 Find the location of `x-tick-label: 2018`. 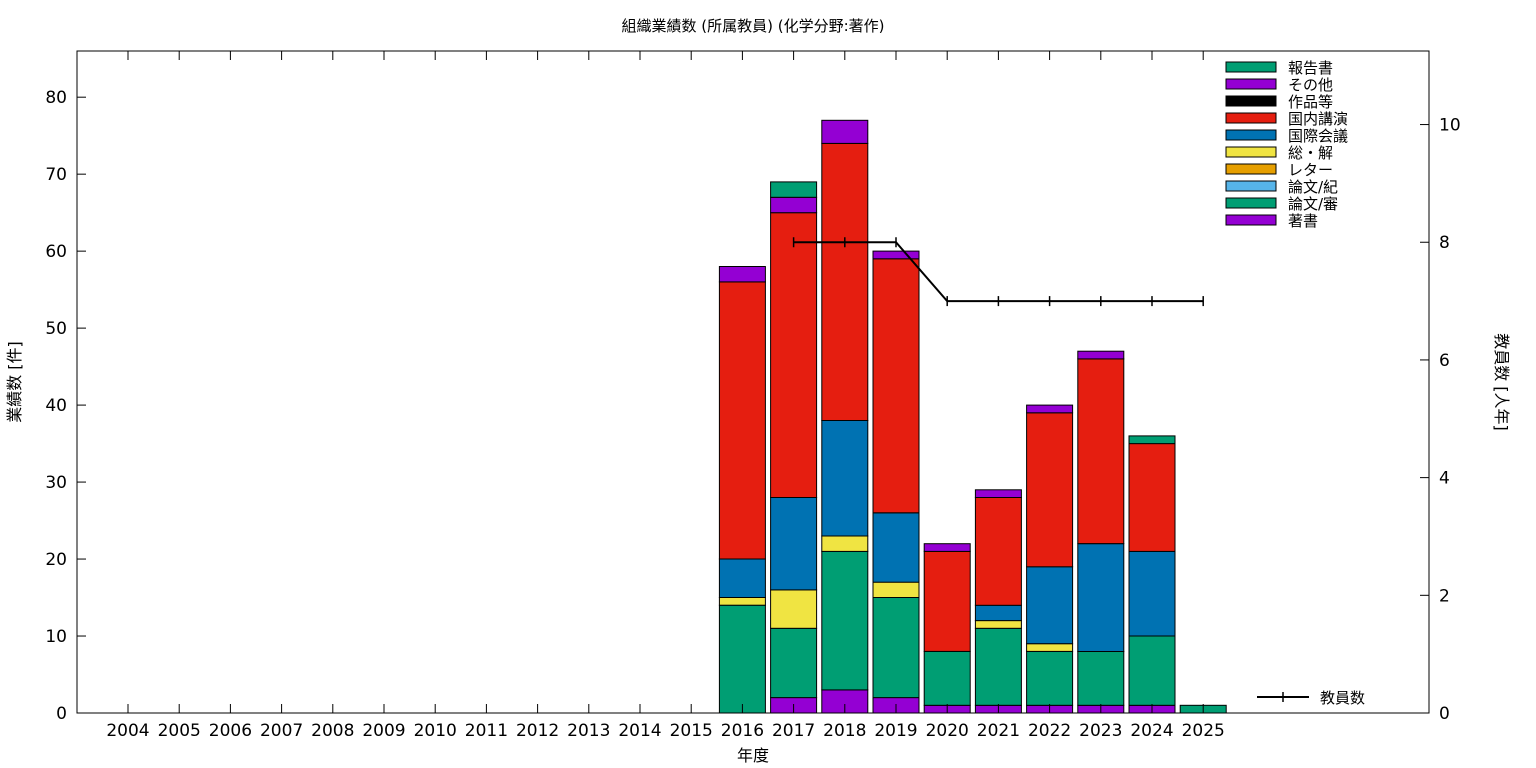

x-tick-label: 2018 is located at coordinates (844, 731).